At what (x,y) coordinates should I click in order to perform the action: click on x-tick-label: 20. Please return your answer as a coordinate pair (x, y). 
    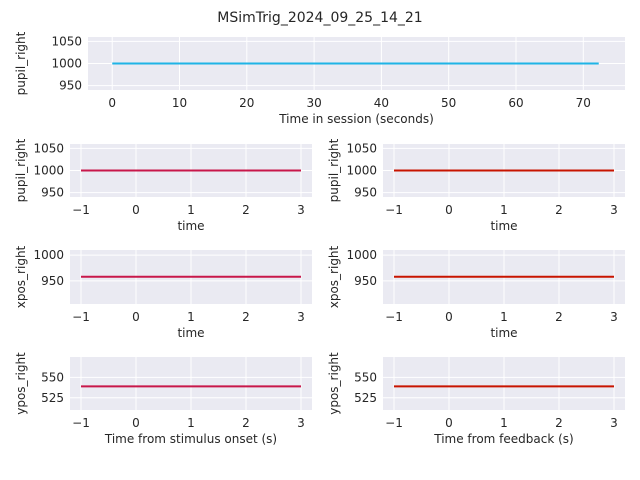
    Looking at the image, I should click on (246, 103).